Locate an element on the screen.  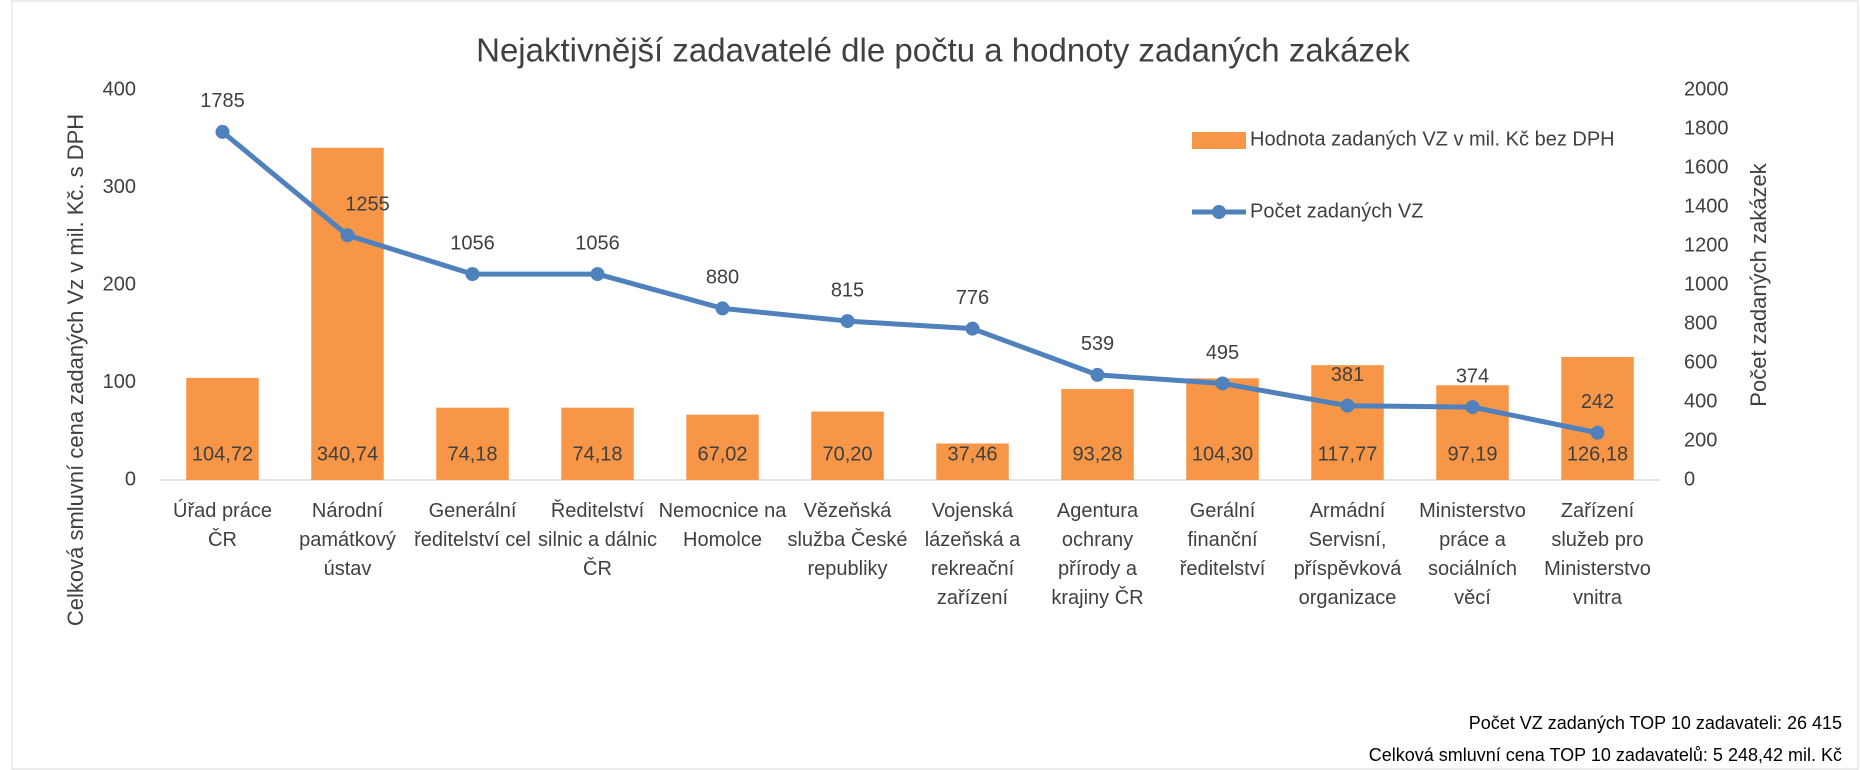
data-label: 97,19 is located at coordinates (1472, 454).